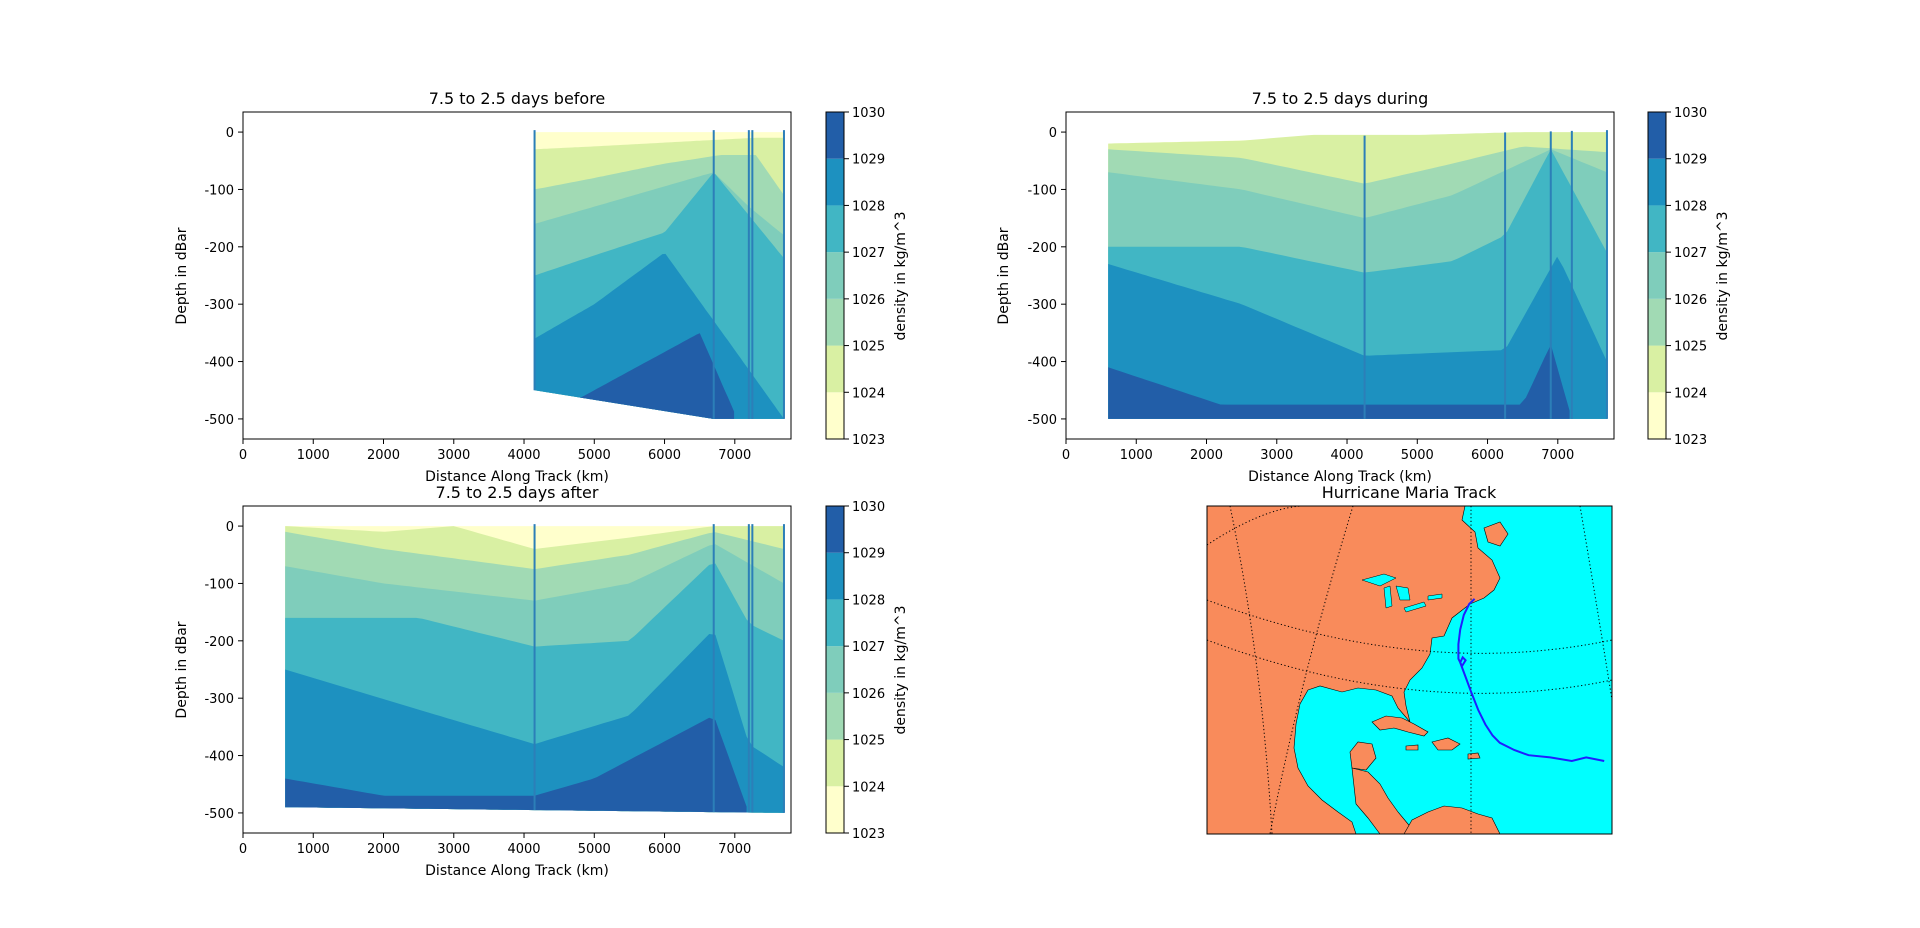  Describe the element at coordinates (1415, 607) in the screenshot. I see `lake-erie` at that location.